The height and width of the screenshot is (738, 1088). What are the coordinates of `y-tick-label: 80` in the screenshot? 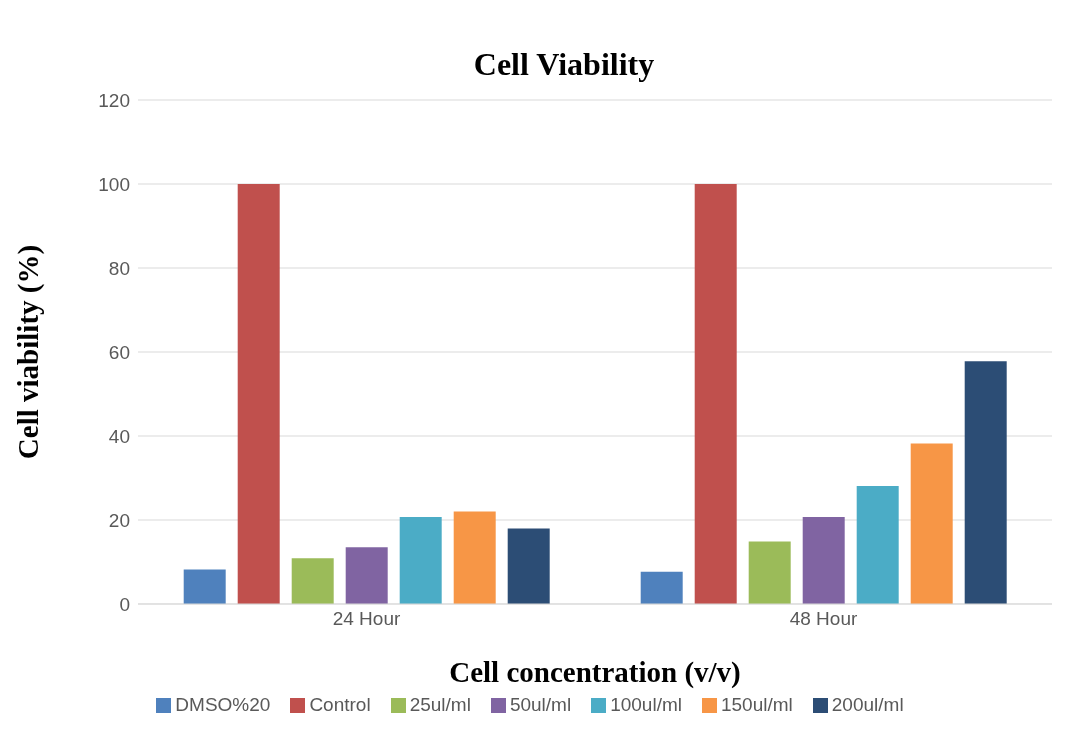 It's located at (119, 268).